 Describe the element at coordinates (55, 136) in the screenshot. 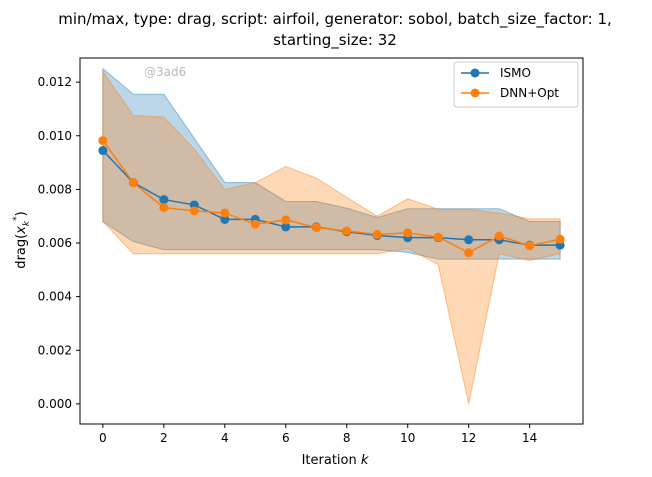

I see `y-tick-label: 0.010` at that location.